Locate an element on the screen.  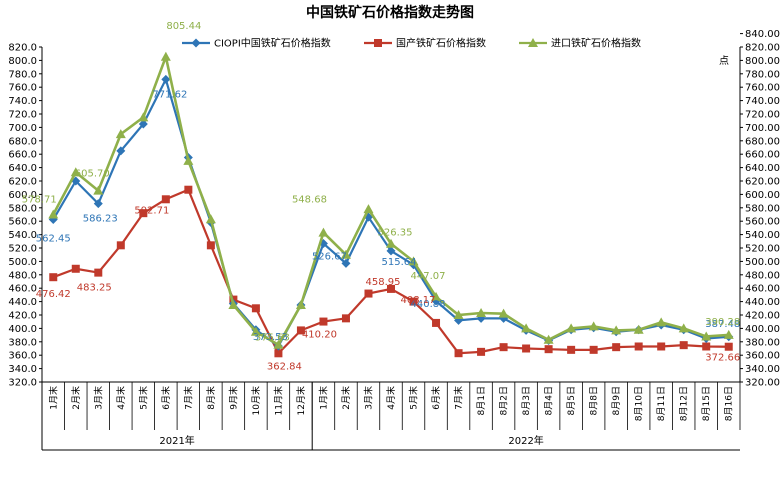
right-tick-label: 840.00 is located at coordinates (762, 34).